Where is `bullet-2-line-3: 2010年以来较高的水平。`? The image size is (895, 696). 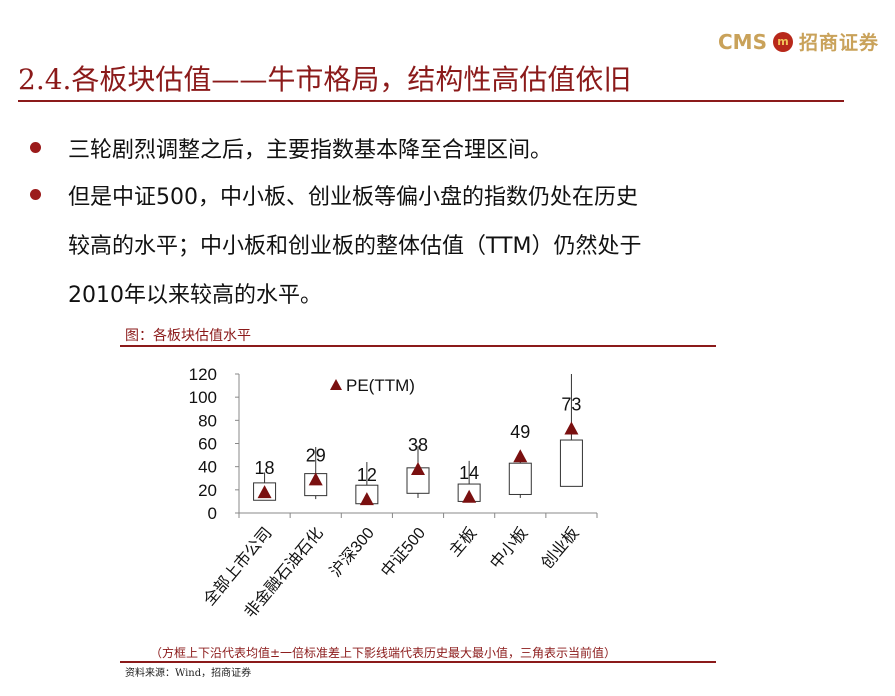
bullet-2-line-3: 2010年以来较高的水平。 is located at coordinates (195, 295).